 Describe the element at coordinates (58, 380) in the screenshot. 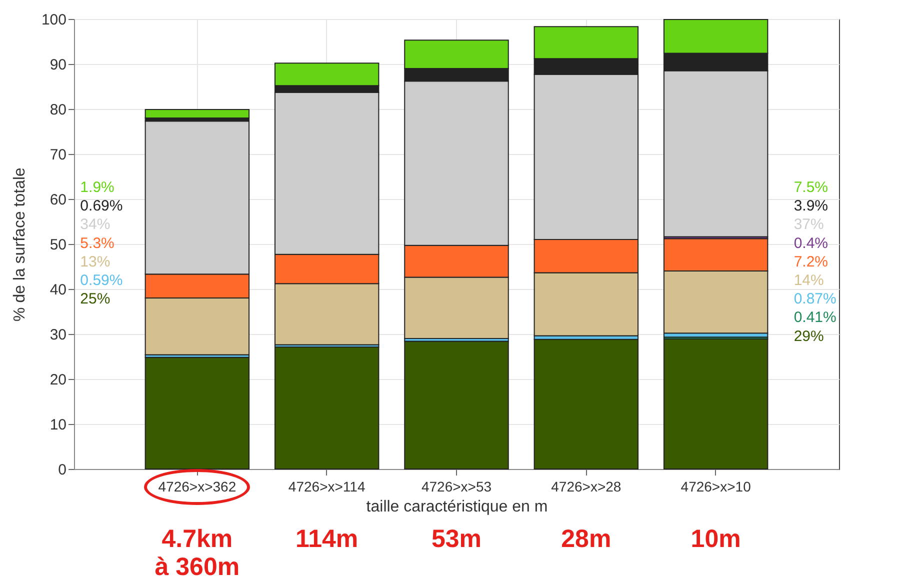

I see `y-tick-label: 20` at that location.